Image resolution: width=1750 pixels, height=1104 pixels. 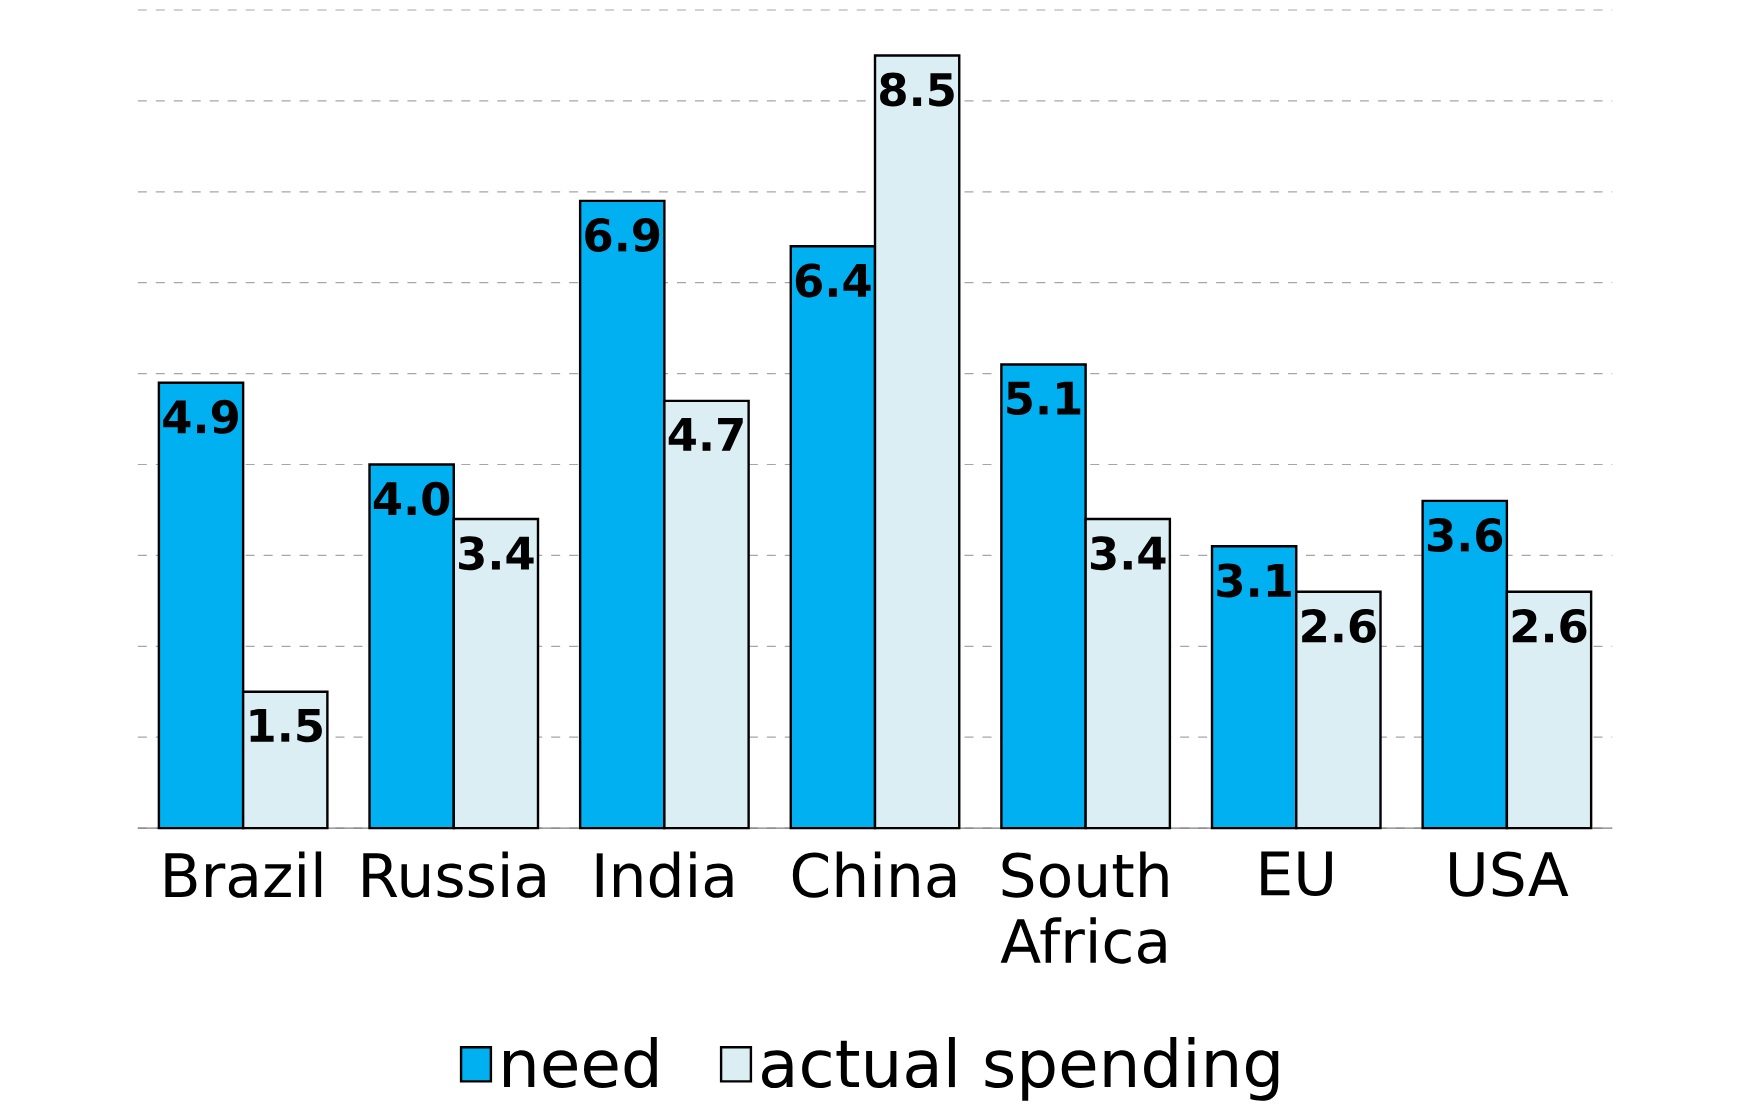 What do you see at coordinates (411, 498) in the screenshot?
I see `data-label: 4.0` at bounding box center [411, 498].